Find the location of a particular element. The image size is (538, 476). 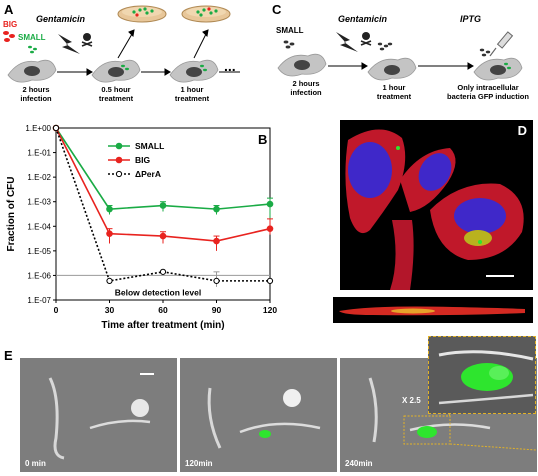

x-tick-label: 0 is located at coordinates (56, 310).